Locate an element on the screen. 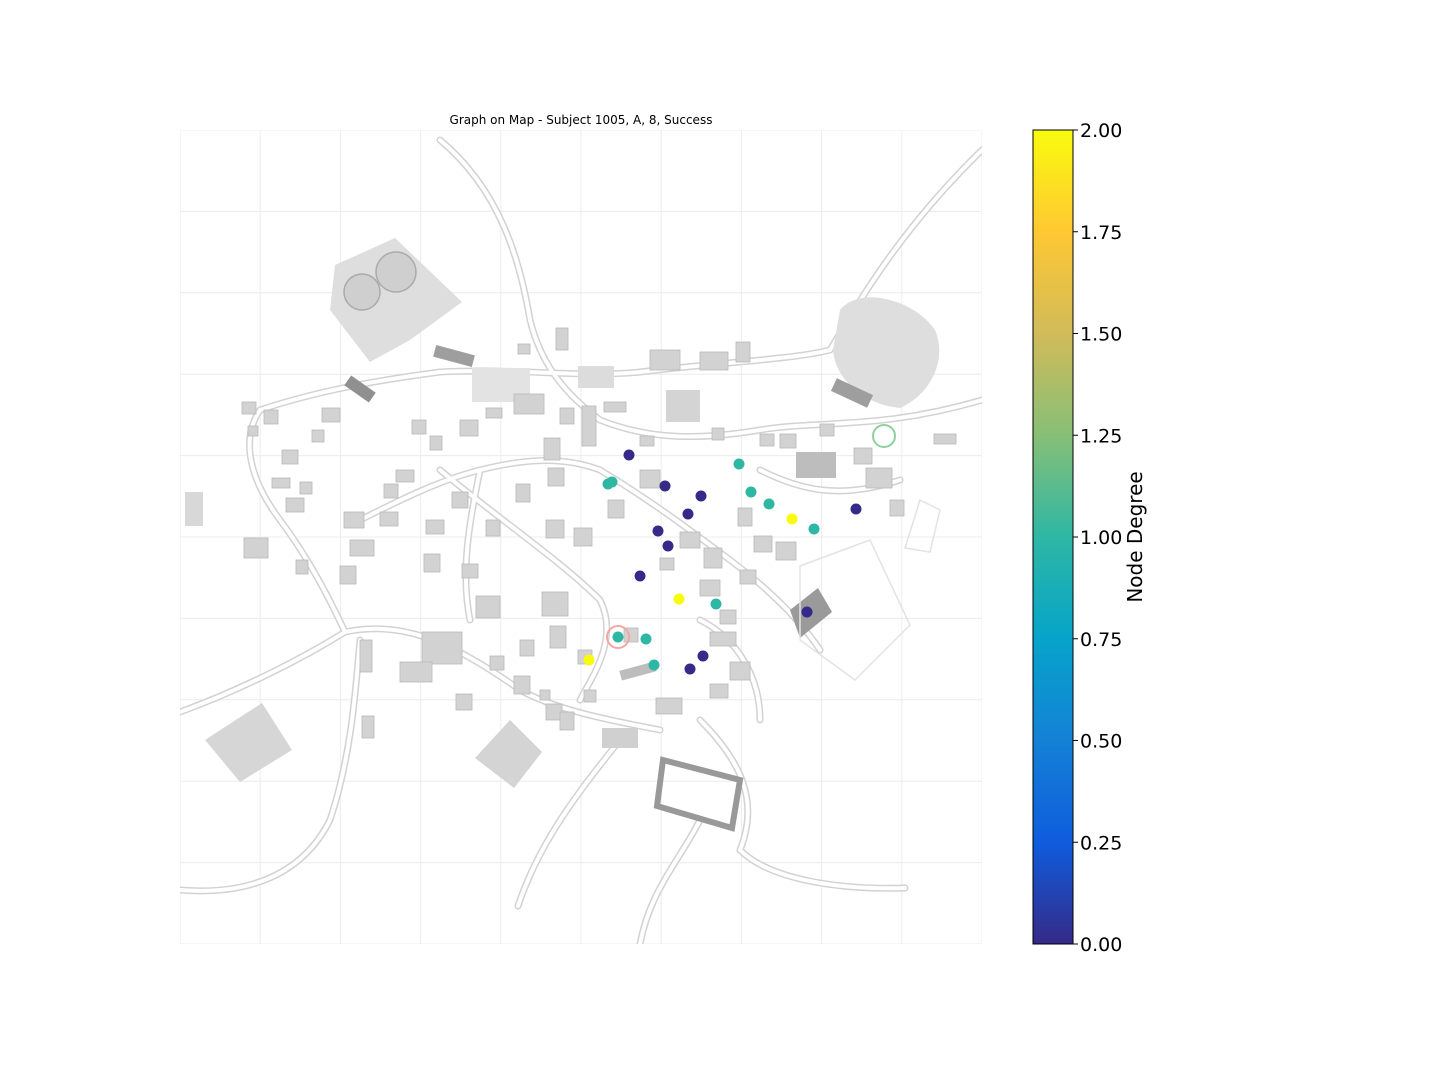  start-goal-markers is located at coordinates (751, 536).